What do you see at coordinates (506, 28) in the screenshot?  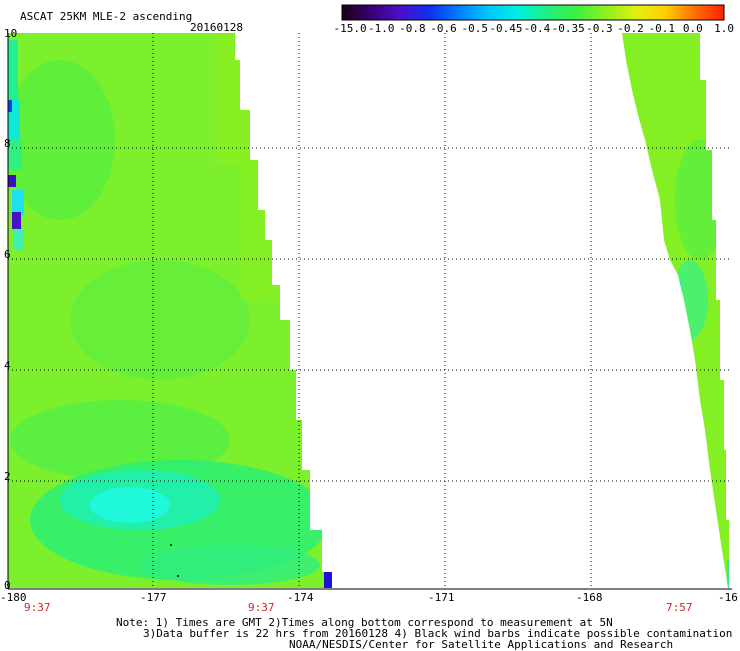 I see `colorbar-tick-label: -0.45` at bounding box center [506, 28].